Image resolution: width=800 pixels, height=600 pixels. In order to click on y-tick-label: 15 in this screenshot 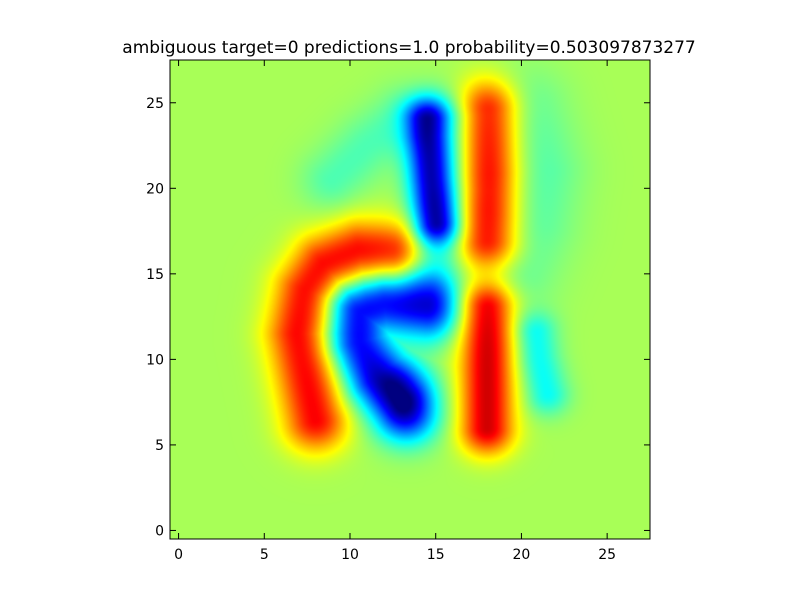, I will do `click(155, 275)`.